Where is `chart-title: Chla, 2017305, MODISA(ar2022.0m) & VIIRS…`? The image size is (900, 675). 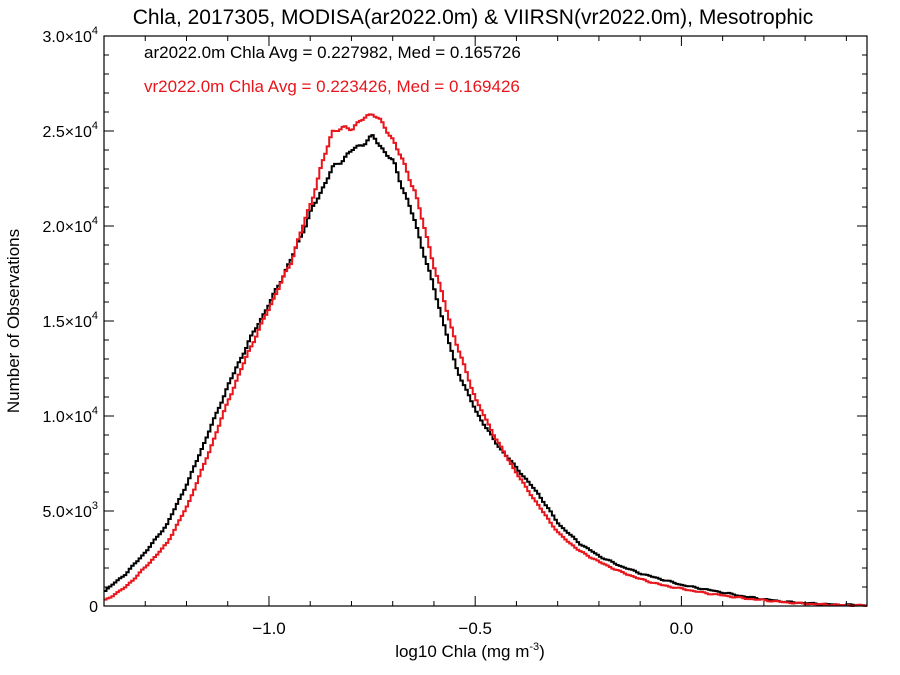
chart-title: Chla, 2017305, MODISA(ar2022.0m) & VIIRS… is located at coordinates (473, 17).